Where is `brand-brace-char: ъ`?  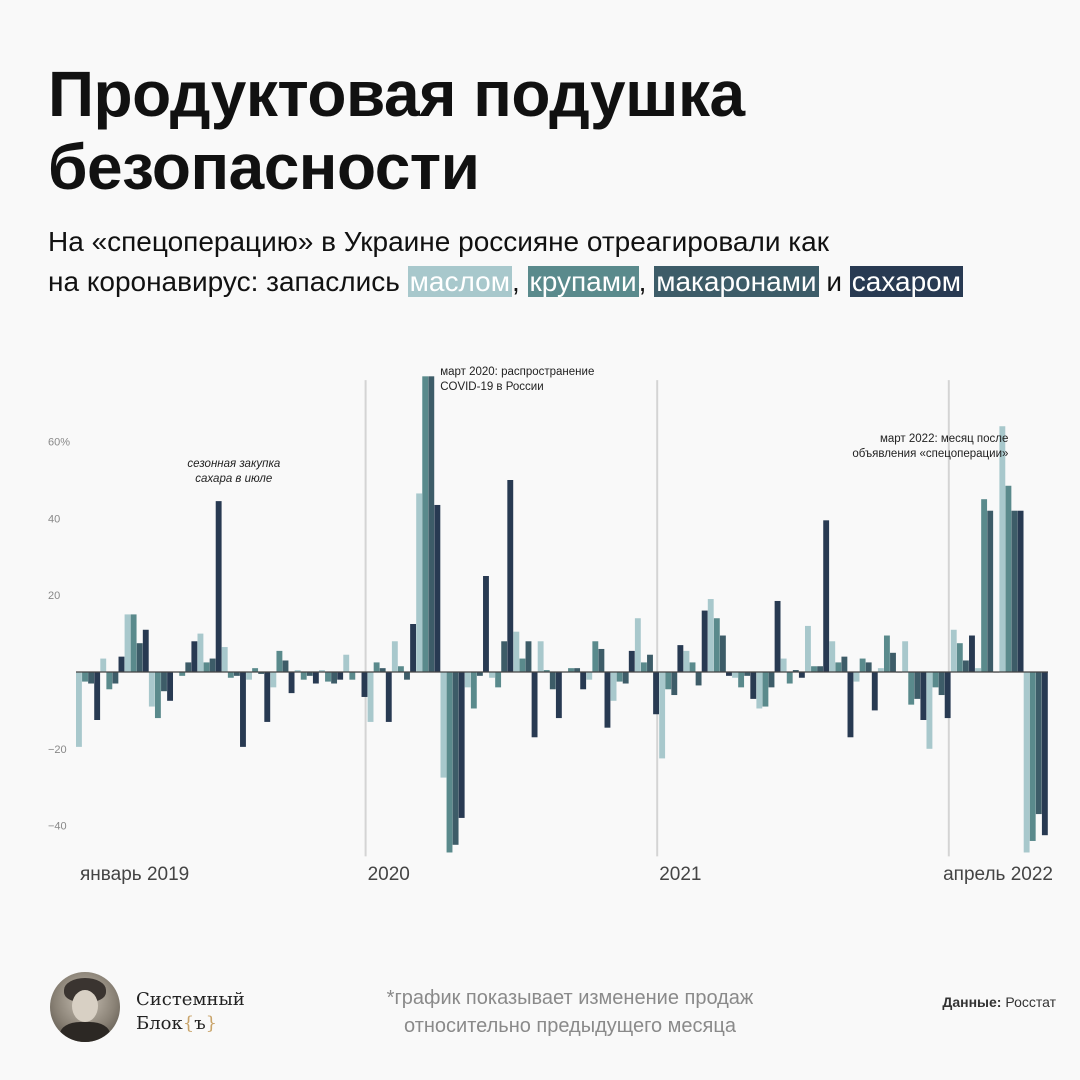
brand-brace-char: ъ is located at coordinates (200, 1023).